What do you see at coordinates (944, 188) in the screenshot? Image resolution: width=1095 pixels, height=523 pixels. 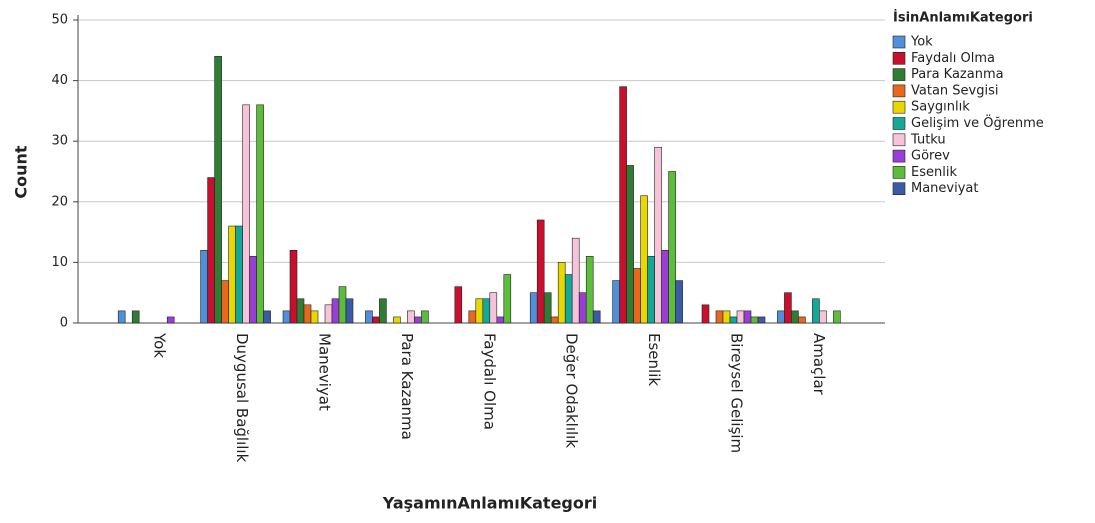 I see `legend-label: Maneviyat` at bounding box center [944, 188].